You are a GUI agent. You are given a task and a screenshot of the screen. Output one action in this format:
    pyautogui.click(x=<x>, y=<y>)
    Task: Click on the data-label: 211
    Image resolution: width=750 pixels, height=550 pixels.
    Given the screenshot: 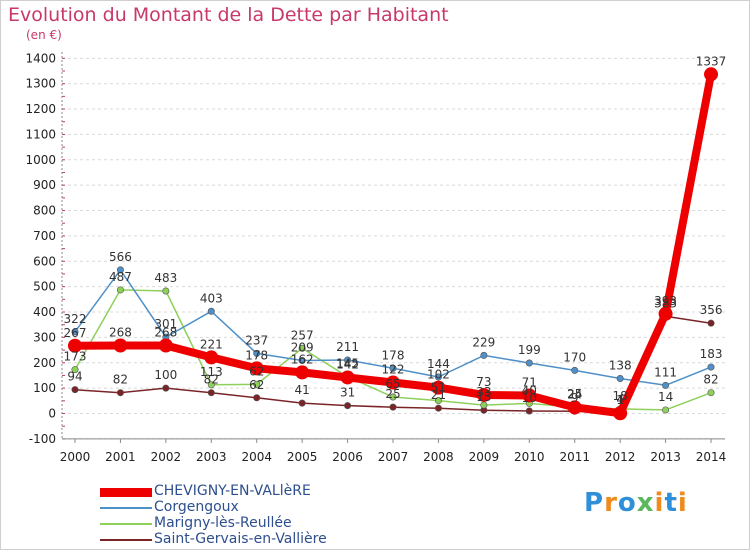 What is the action you would take?
    pyautogui.click(x=347, y=347)
    